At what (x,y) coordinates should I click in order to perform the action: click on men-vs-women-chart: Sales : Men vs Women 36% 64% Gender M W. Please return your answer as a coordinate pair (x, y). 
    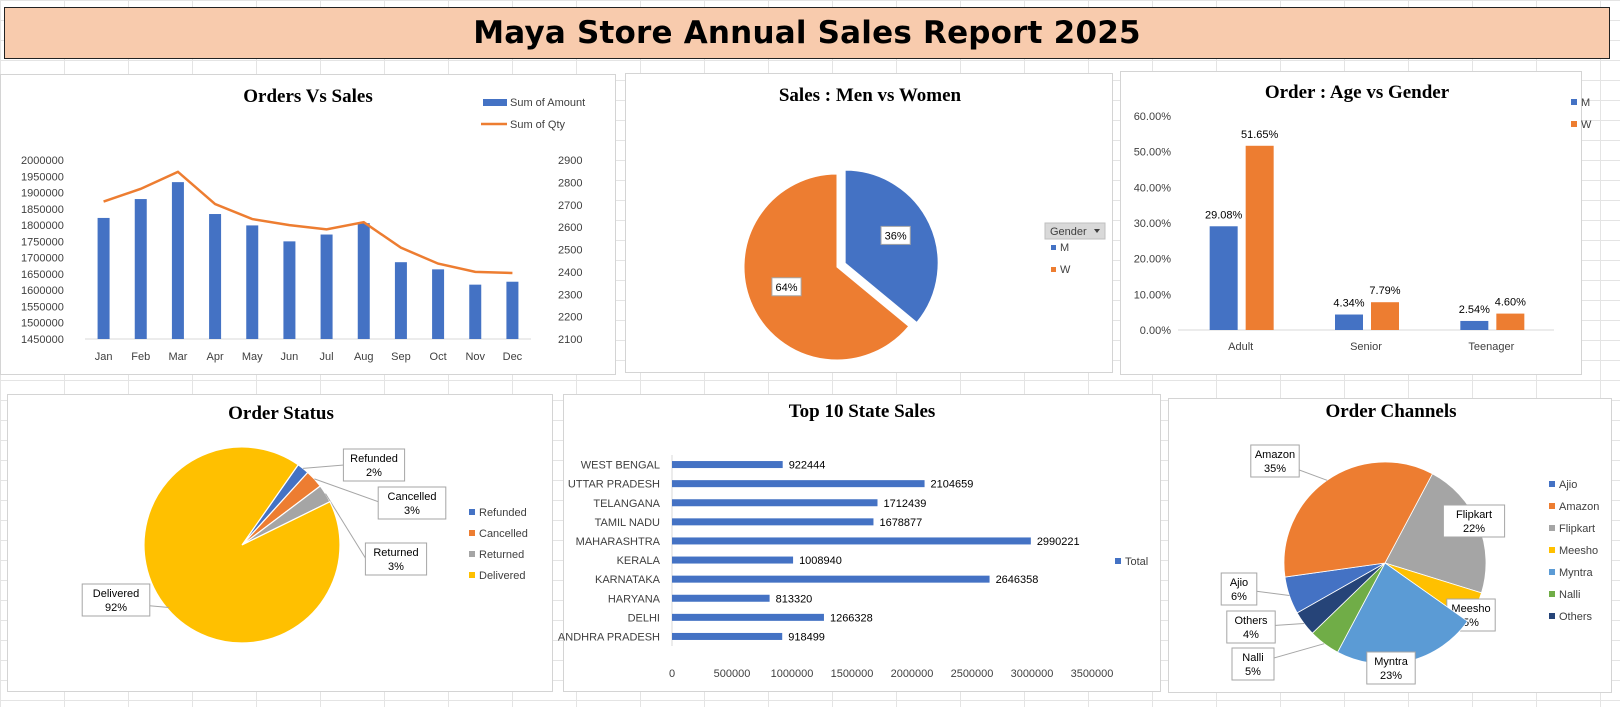
    Looking at the image, I should click on (869, 223).